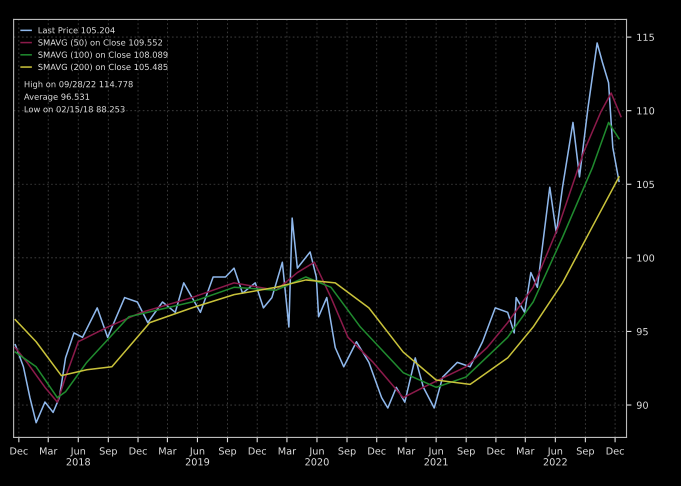  I want to click on x-tick-label: Jun 2022, so click(555, 456).